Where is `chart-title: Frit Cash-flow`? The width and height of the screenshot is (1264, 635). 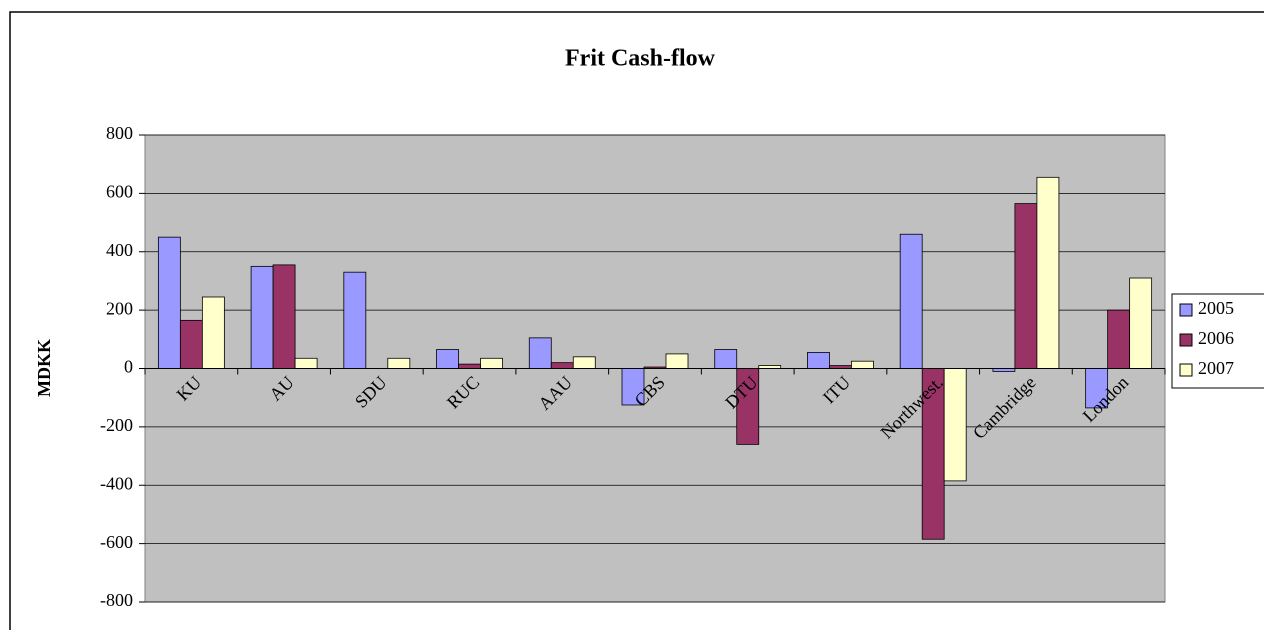 chart-title: Frit Cash-flow is located at coordinates (640, 59).